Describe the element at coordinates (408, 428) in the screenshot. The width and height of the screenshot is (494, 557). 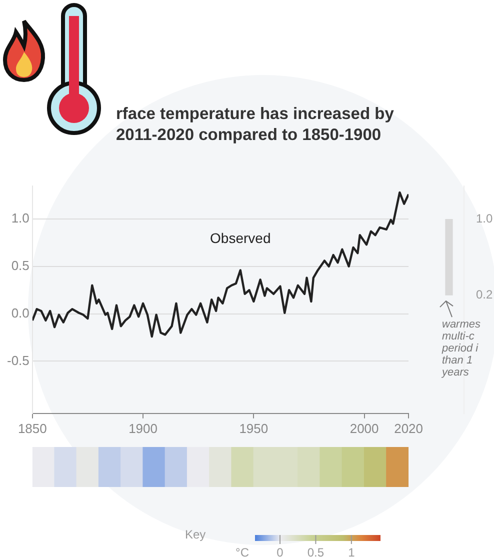
I see `x-tick-label: 2020` at that location.